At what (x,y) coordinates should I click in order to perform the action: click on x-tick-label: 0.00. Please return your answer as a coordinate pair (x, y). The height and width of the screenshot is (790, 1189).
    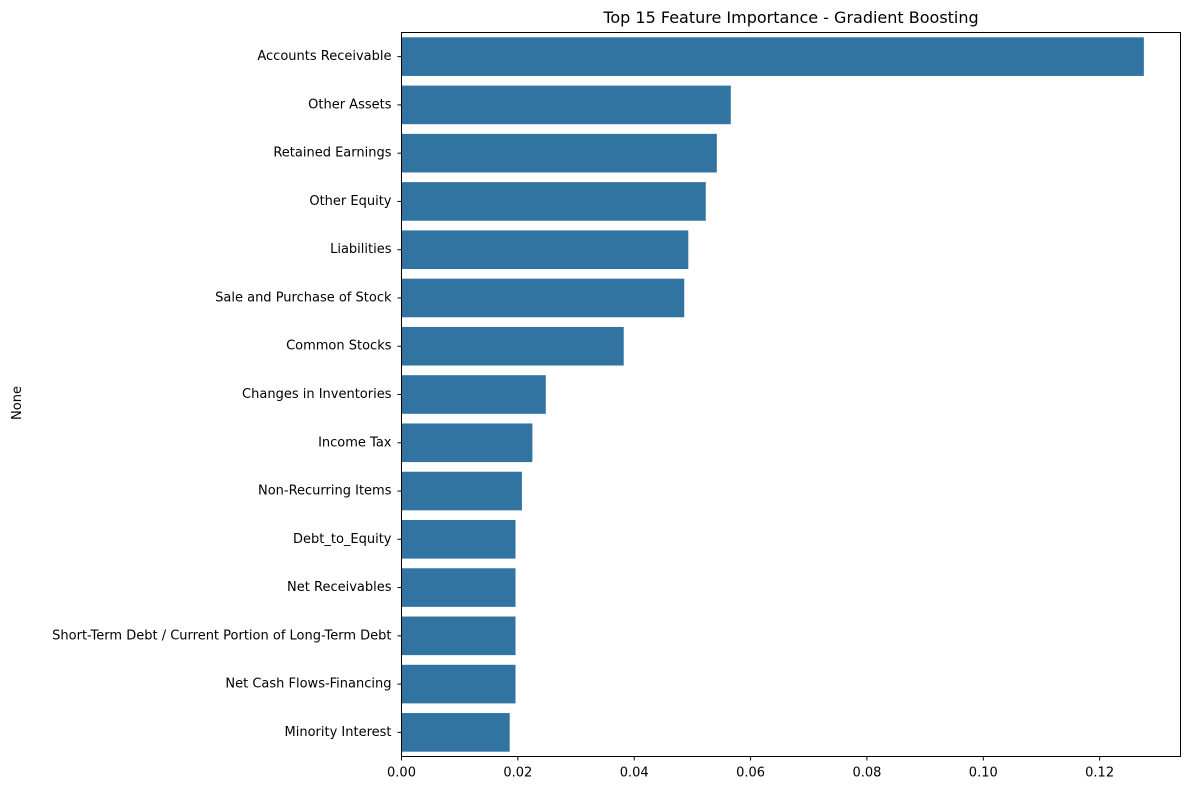
    Looking at the image, I should click on (401, 773).